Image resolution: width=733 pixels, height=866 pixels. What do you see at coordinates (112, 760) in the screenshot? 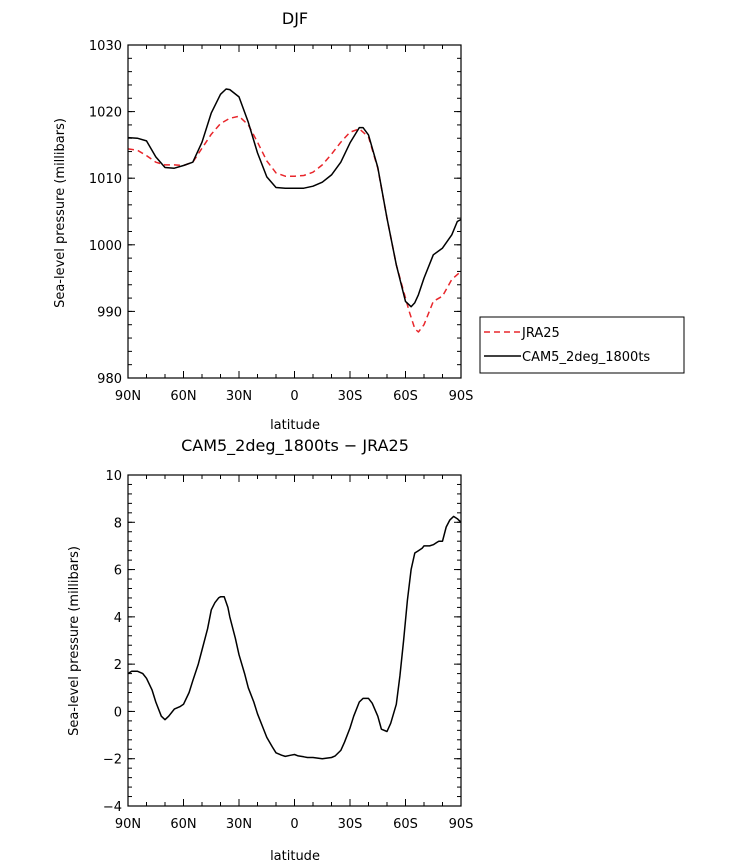
I see `y-tick-label: −2` at bounding box center [112, 760].